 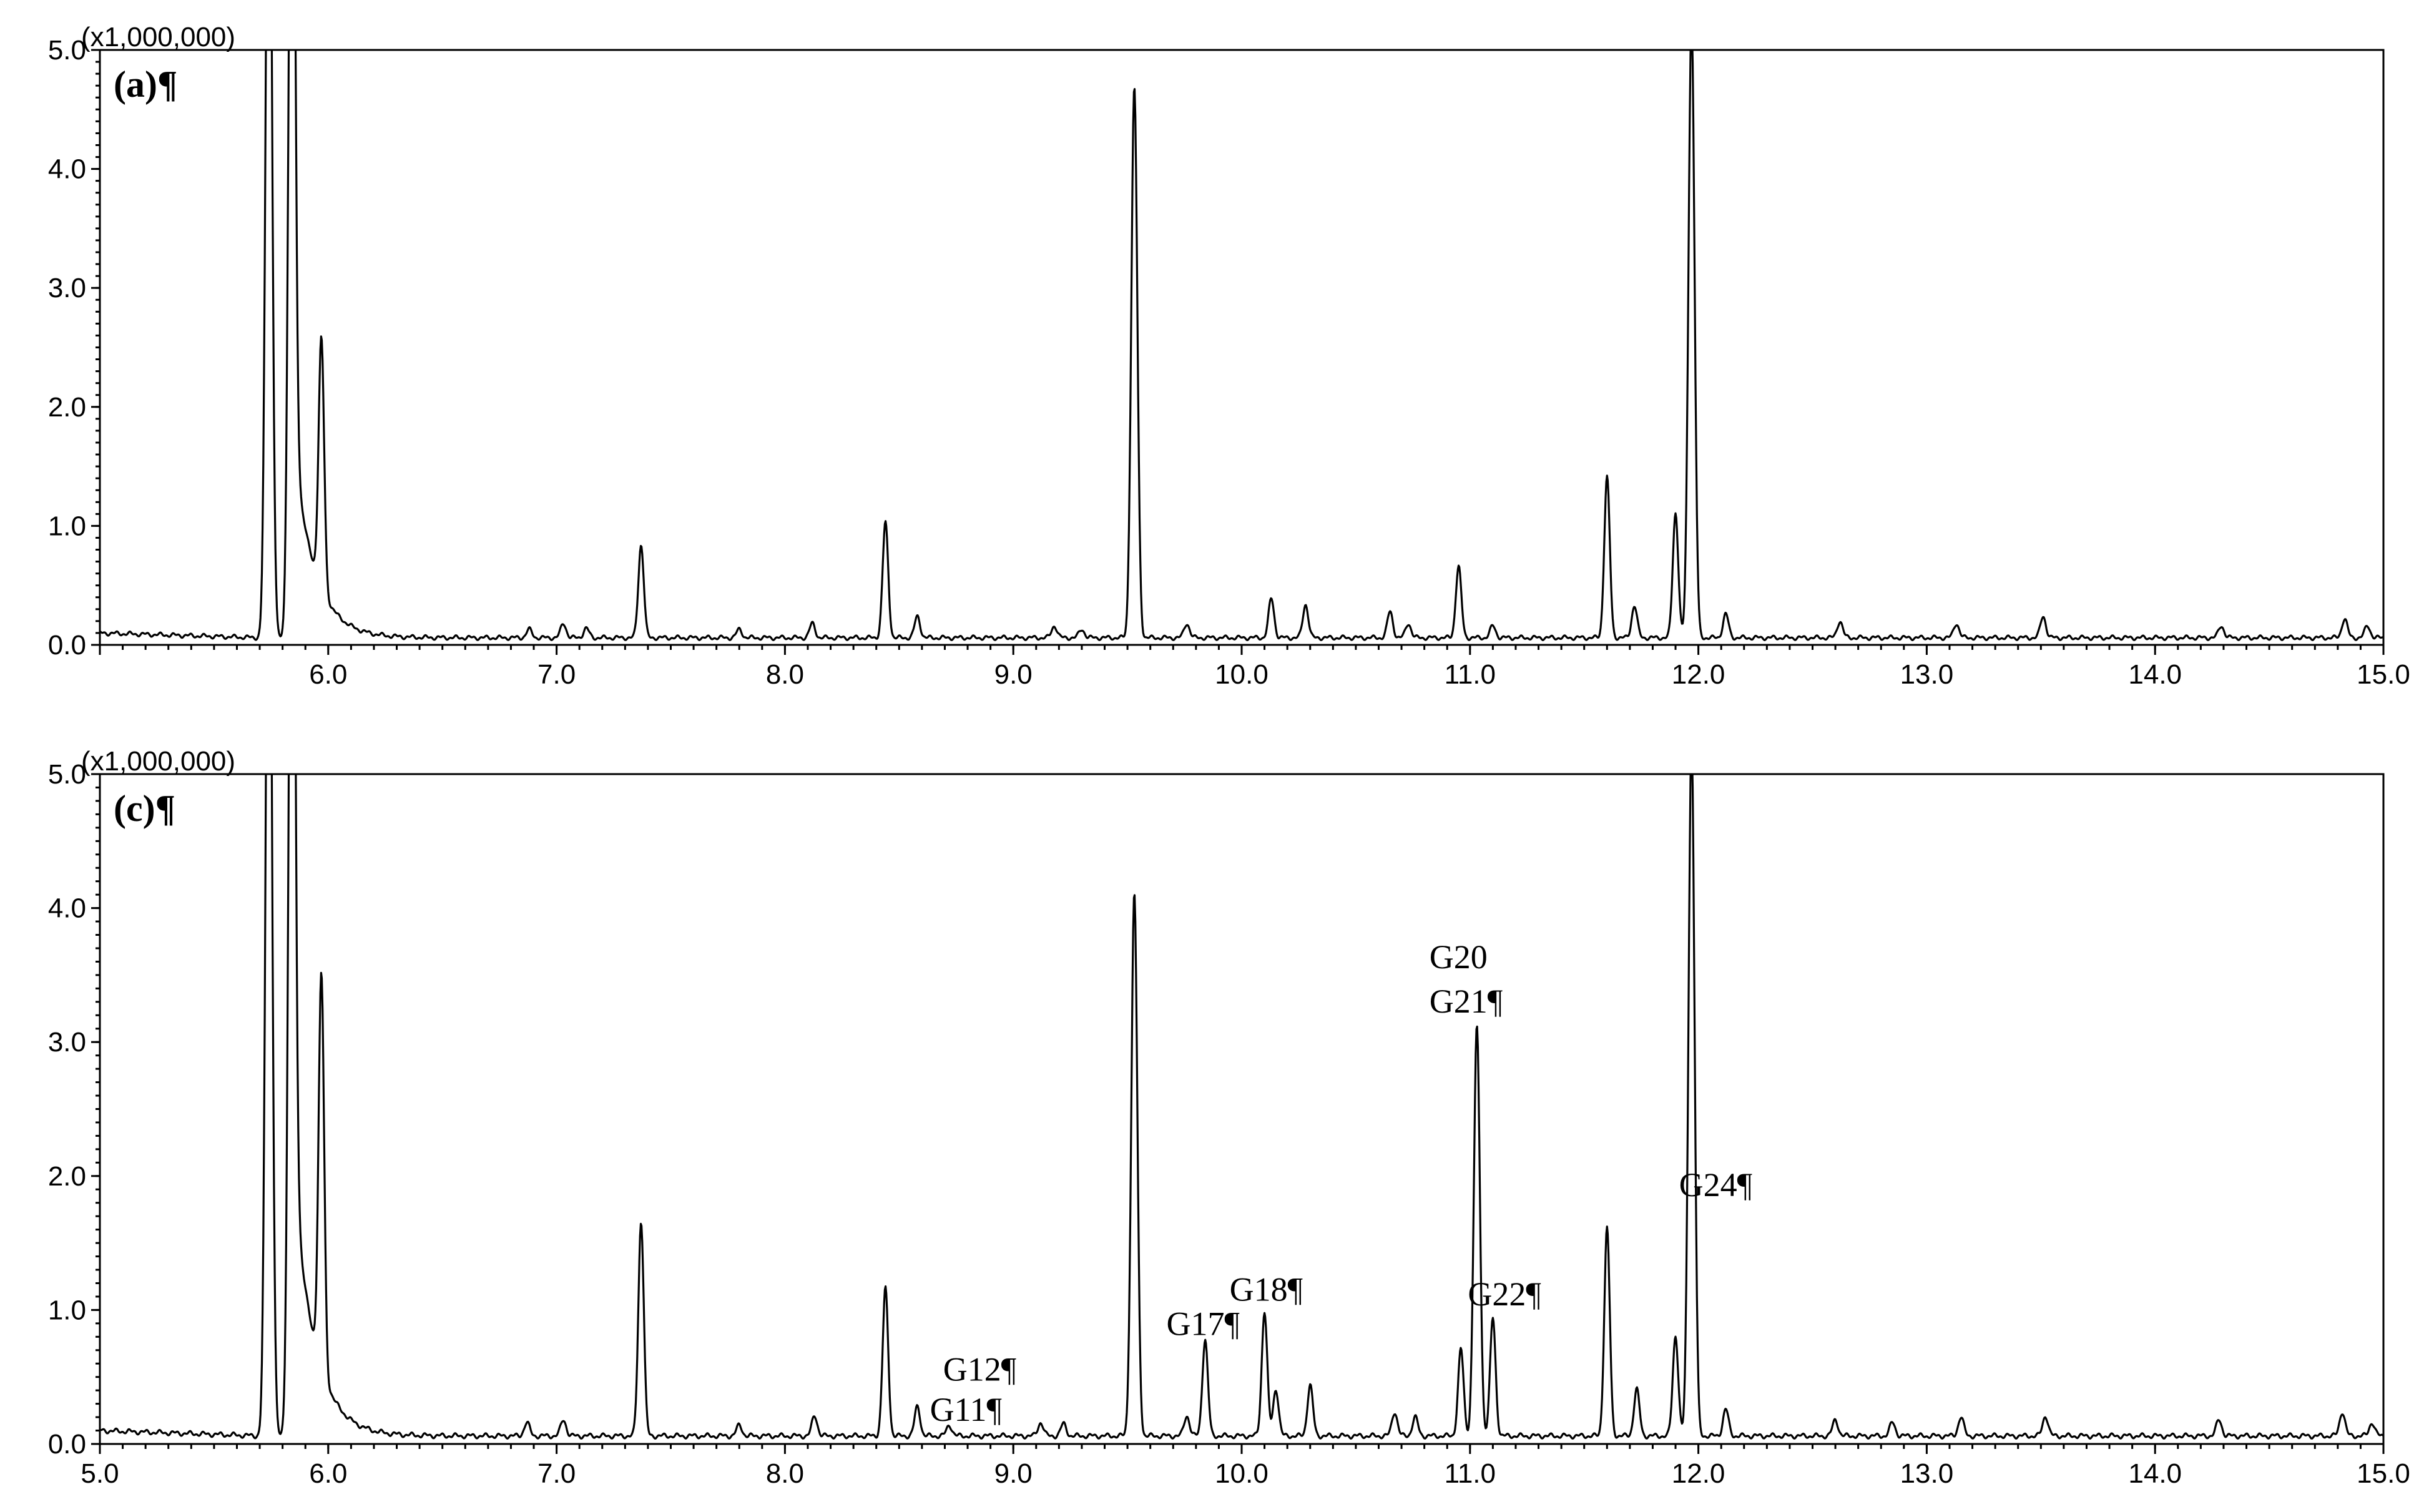 I want to click on peak-annotation: G21¶, so click(x=1466, y=1001).